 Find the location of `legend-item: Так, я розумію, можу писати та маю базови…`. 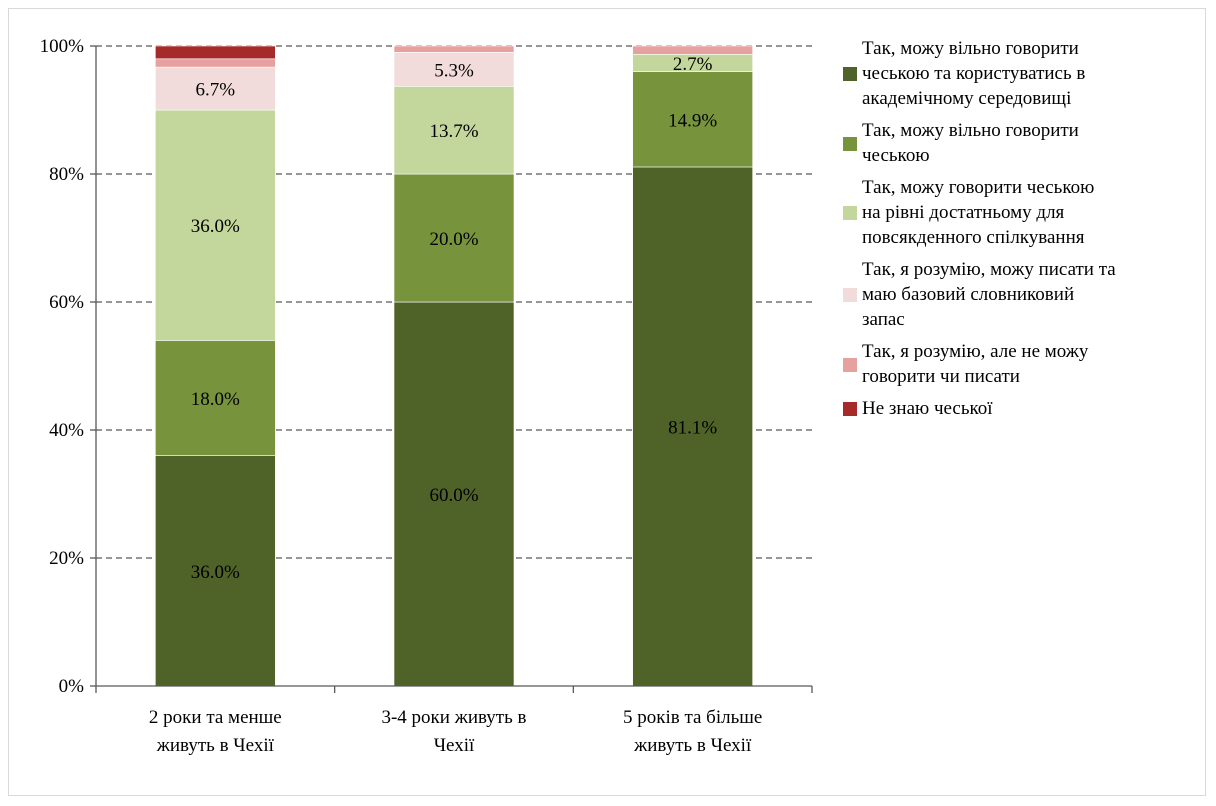

legend-item: Так, я розумію, можу писати та маю базови… is located at coordinates (1019, 294).